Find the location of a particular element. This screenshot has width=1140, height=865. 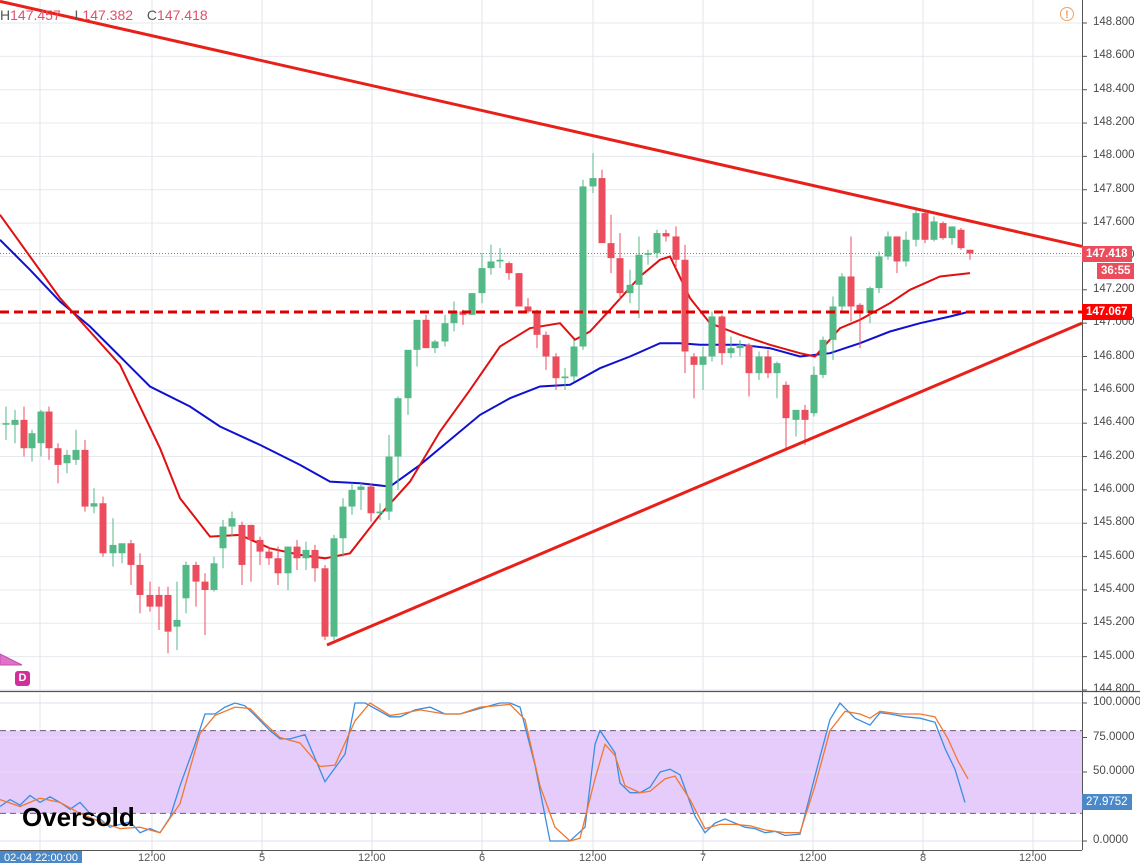

pattern-marker is located at coordinates (11, 659).